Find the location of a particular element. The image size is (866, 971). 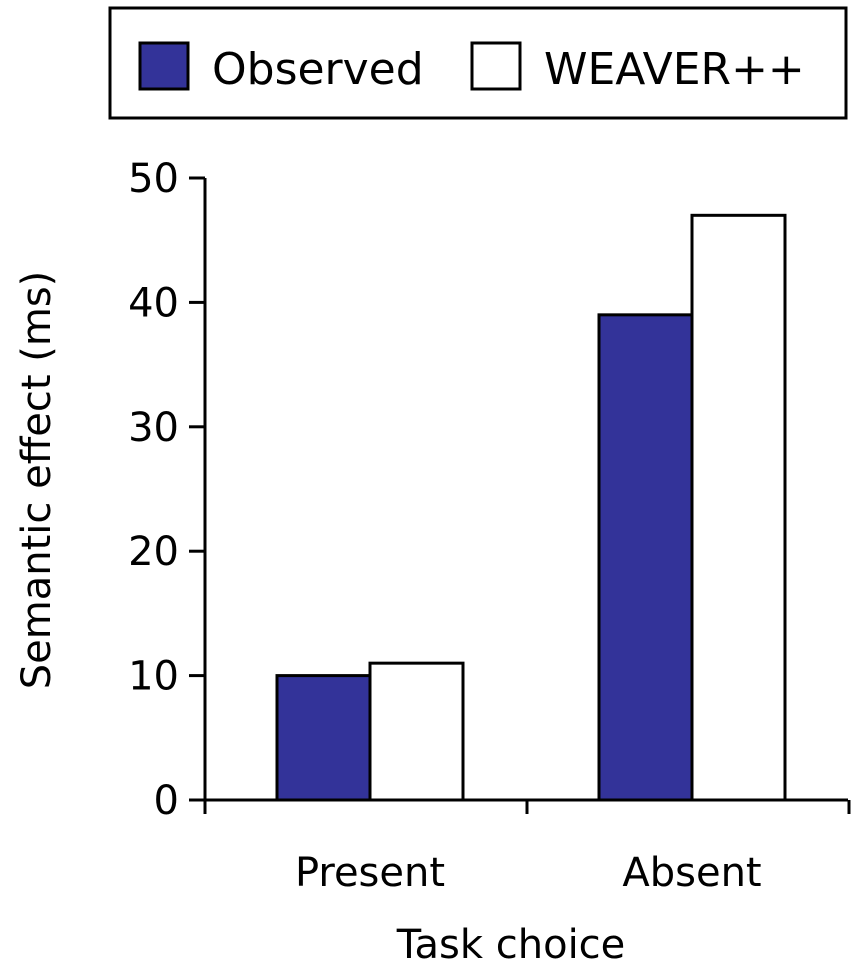

legend-swatch-observed is located at coordinates (164, 66).